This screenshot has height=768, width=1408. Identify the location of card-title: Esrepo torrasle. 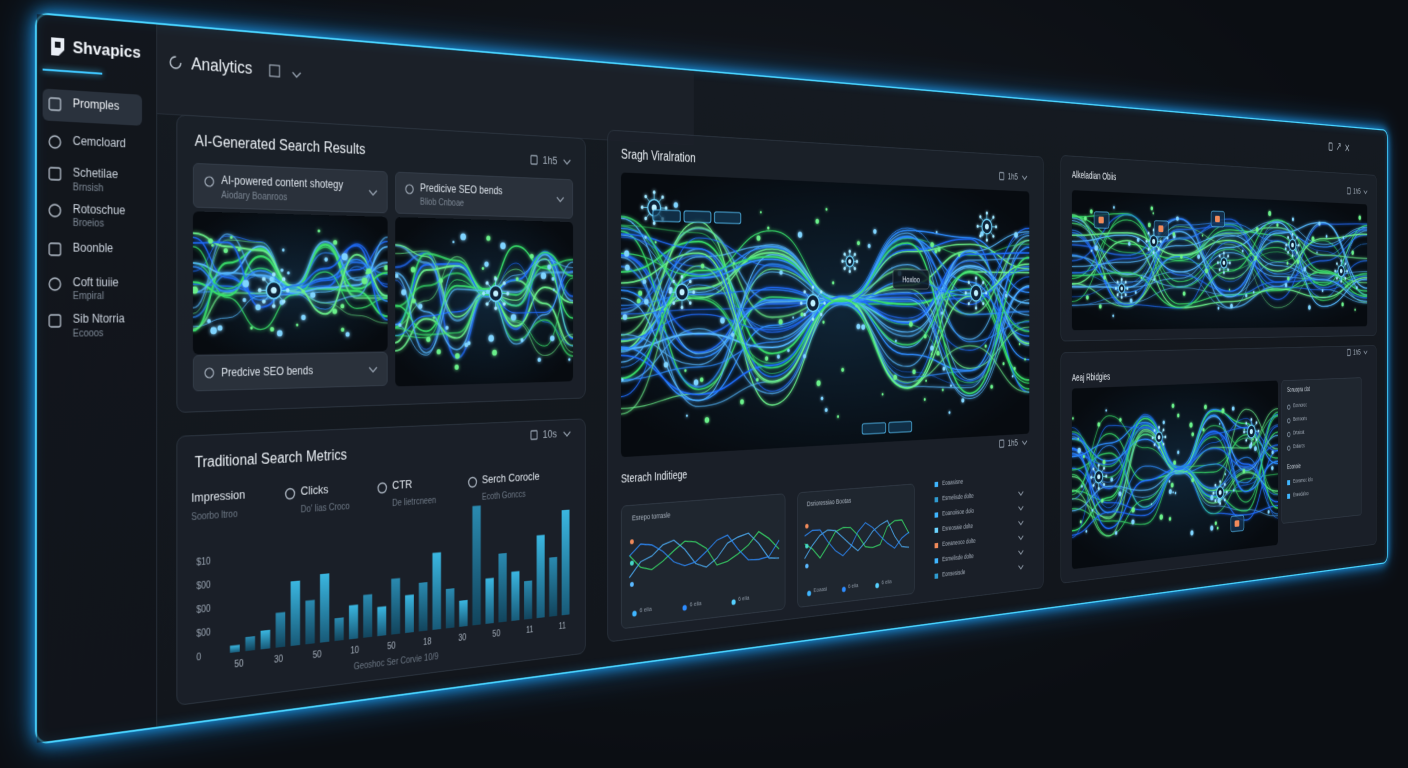
(651, 516).